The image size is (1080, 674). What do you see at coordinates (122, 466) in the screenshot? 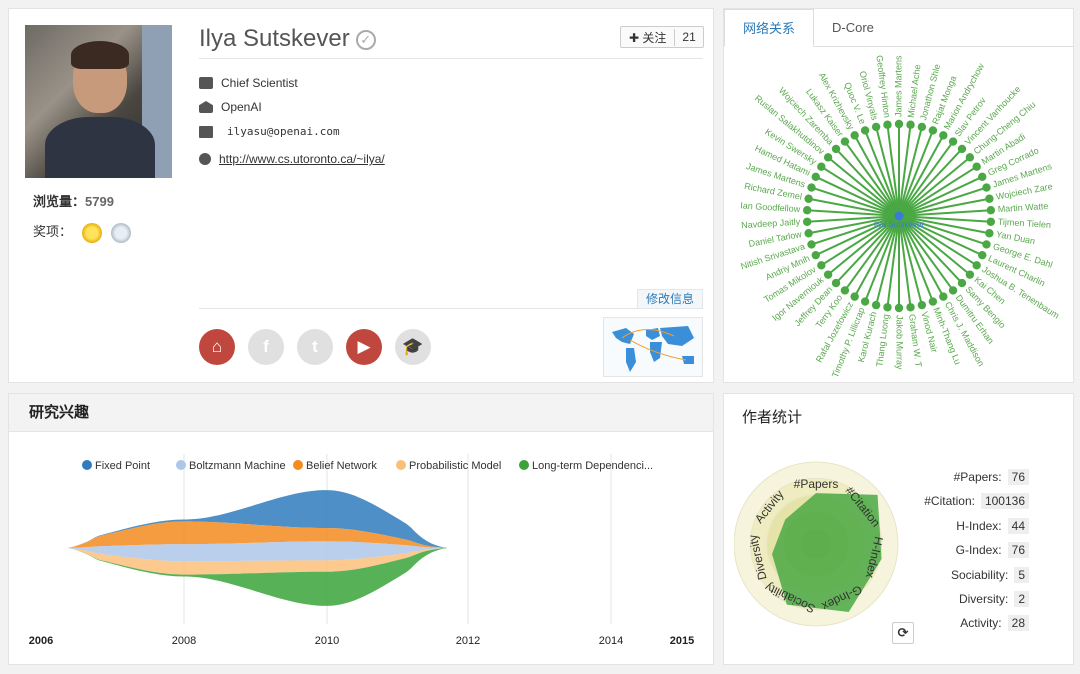
I see `legend-label: Fixed Point` at bounding box center [122, 466].